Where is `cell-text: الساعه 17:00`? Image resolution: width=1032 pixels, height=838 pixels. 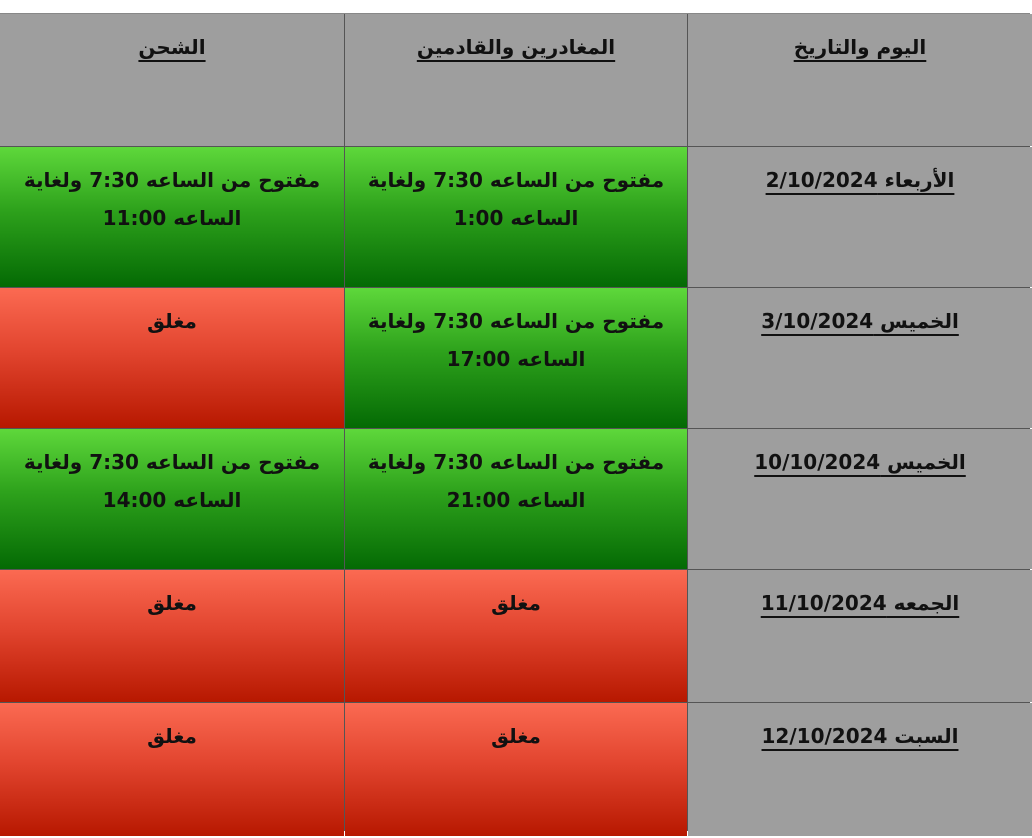 cell-text: الساعه 17:00 is located at coordinates (516, 359).